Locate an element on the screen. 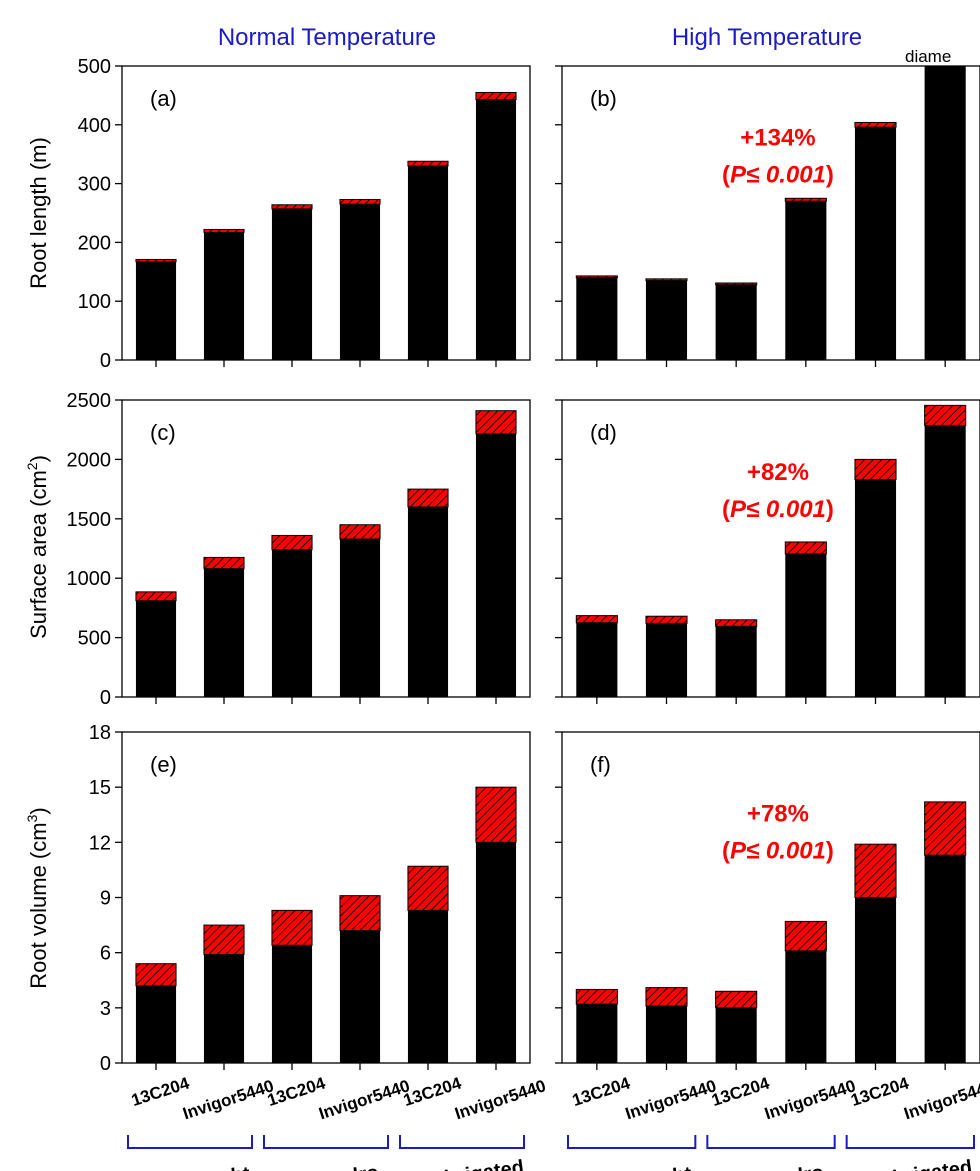 The height and width of the screenshot is (1171, 980). y-tick-label: 100 is located at coordinates (94, 302).